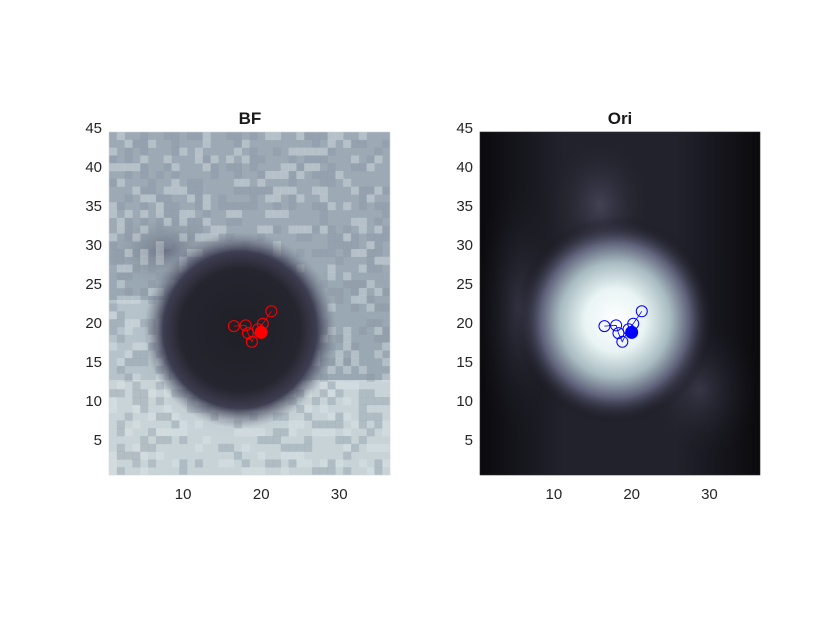 The image size is (840, 630). What do you see at coordinates (93, 206) in the screenshot?
I see `bf-y-tick-label: 35` at bounding box center [93, 206].